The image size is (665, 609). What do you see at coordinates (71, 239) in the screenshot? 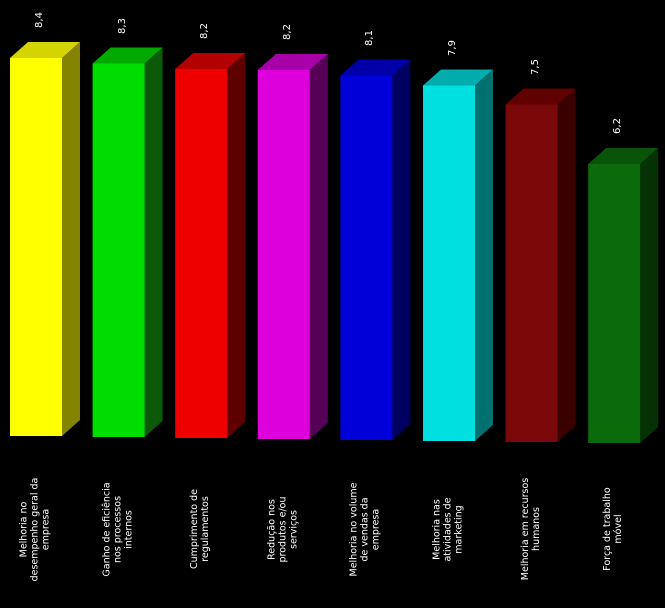
I see `bar-side-yellow` at bounding box center [71, 239].